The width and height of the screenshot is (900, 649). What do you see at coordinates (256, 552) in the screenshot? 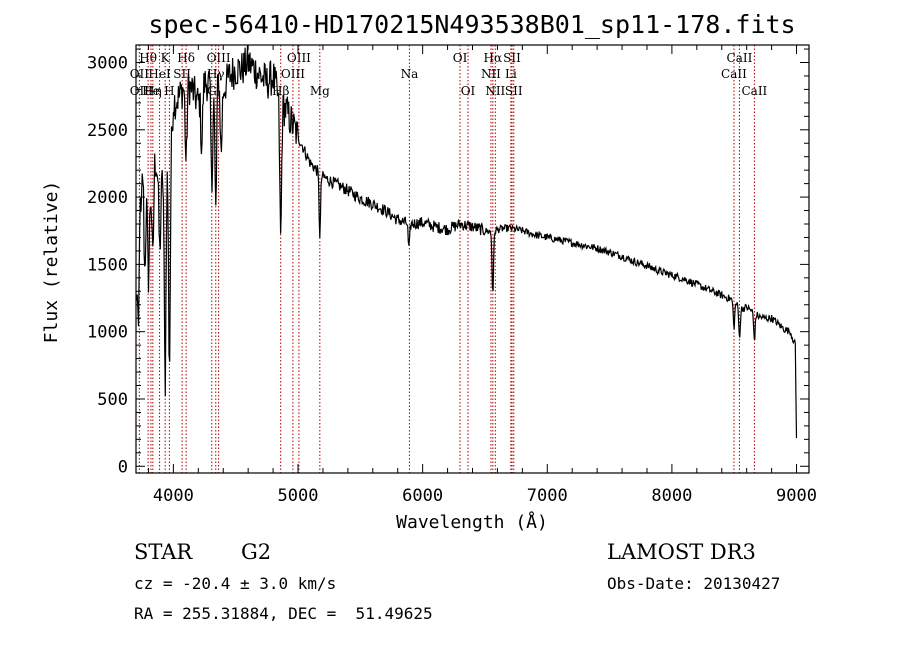
I see `spectral-subclass: G2` at bounding box center [256, 552].